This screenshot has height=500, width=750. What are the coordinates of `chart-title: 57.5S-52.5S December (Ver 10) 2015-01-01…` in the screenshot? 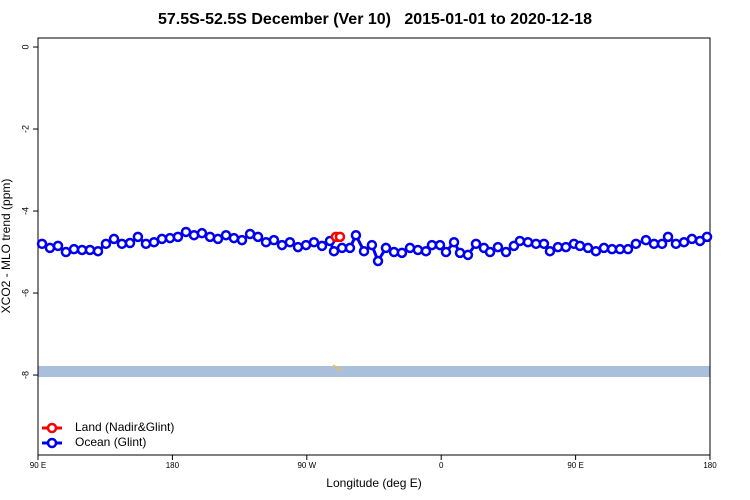 It's located at (375, 19).